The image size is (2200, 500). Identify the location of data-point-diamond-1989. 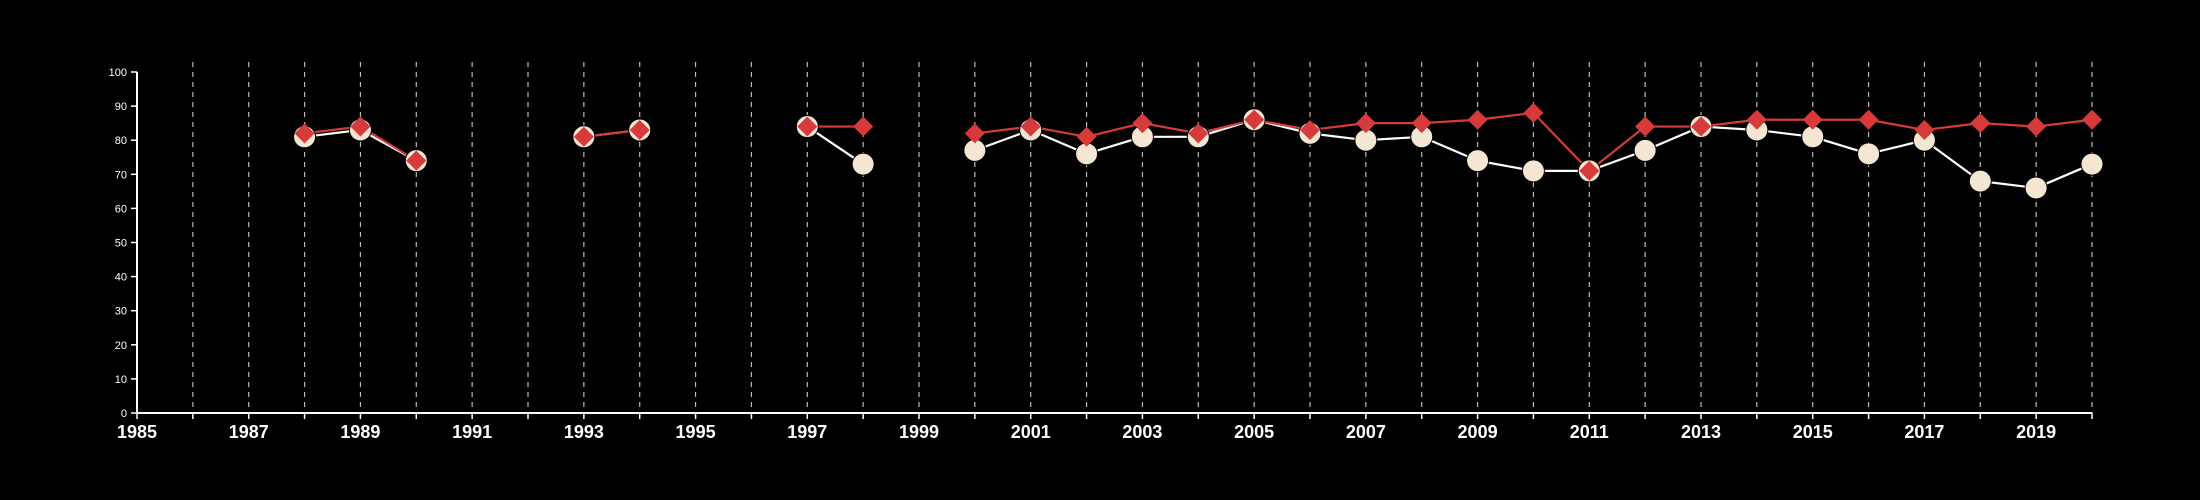
(360, 126).